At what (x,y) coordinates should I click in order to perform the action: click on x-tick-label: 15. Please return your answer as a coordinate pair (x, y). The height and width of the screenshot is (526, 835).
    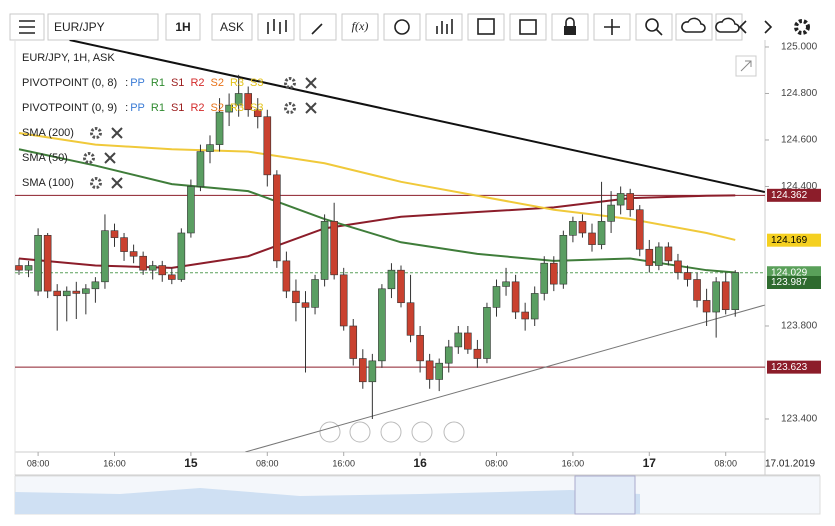
    Looking at the image, I should click on (191, 463).